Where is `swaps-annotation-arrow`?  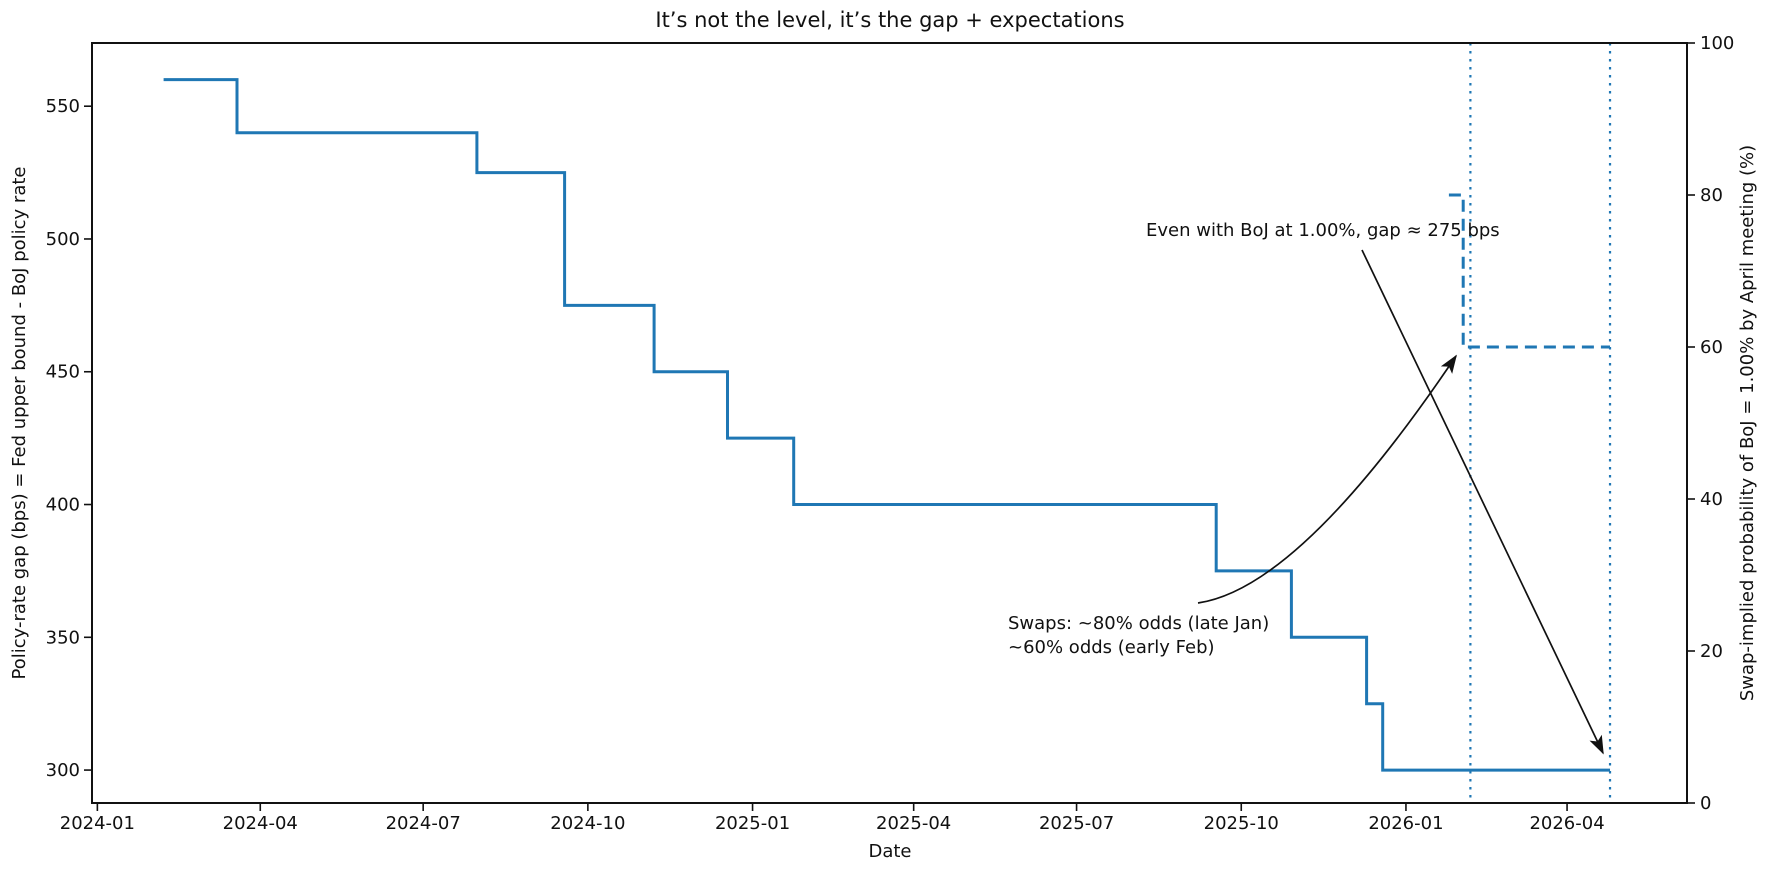
swaps-annotation-arrow is located at coordinates (1327, 479).